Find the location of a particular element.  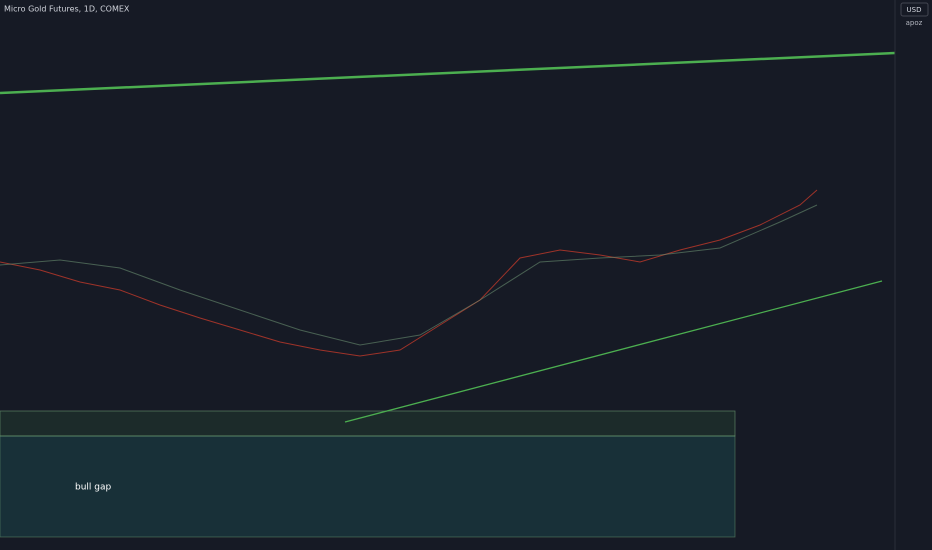

trendline is located at coordinates (448, 73).